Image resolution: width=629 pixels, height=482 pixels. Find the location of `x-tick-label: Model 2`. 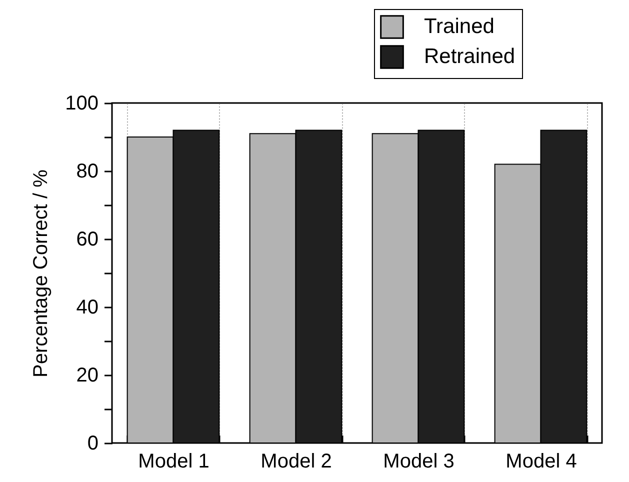

x-tick-label: Model 2 is located at coordinates (296, 461).